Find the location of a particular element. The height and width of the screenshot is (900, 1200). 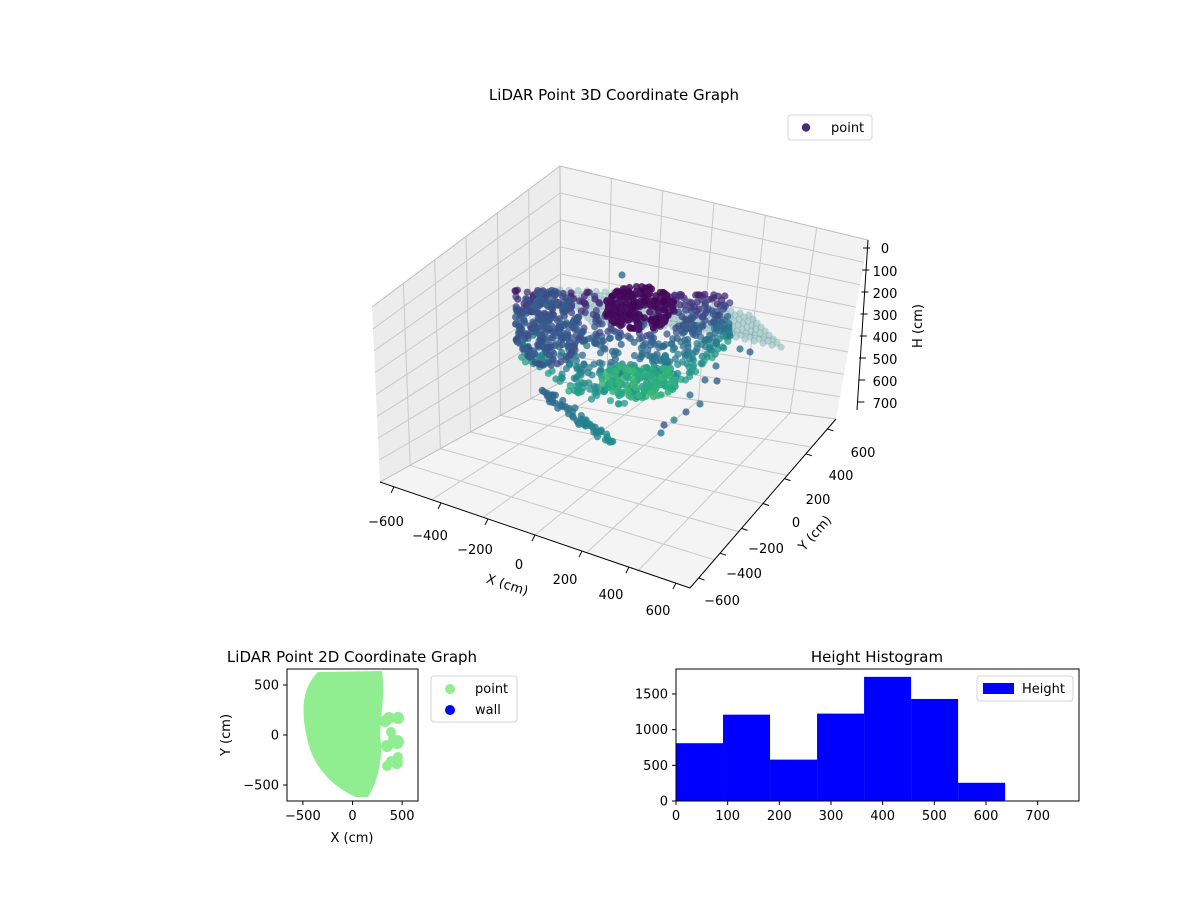

x-tick-label: 100 is located at coordinates (727, 816).